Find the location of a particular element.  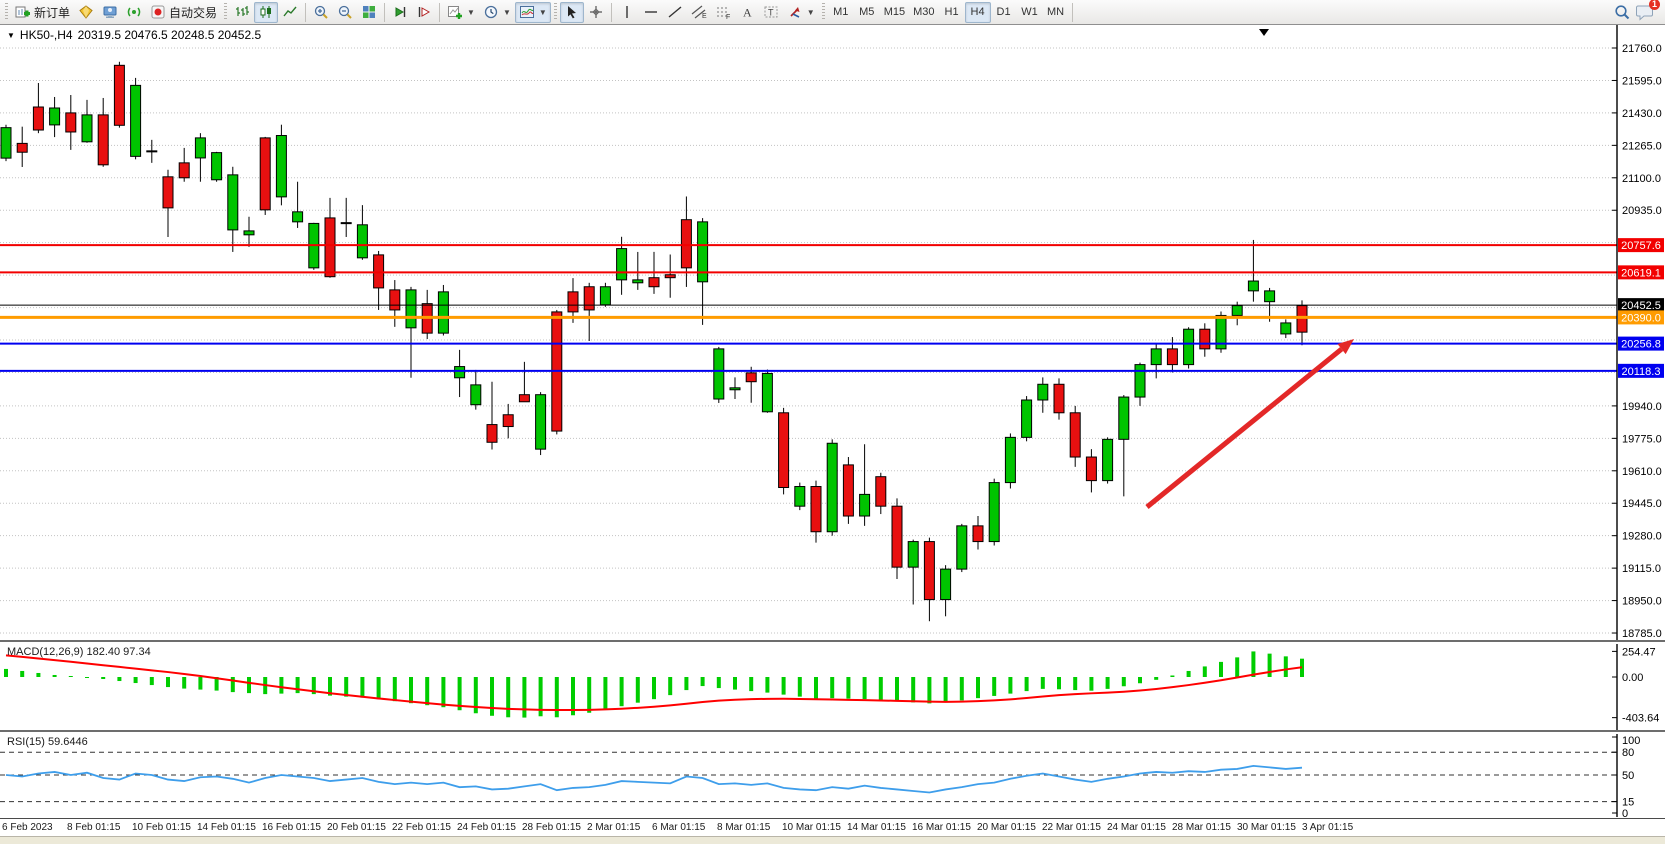

signals-button is located at coordinates (134, 12).